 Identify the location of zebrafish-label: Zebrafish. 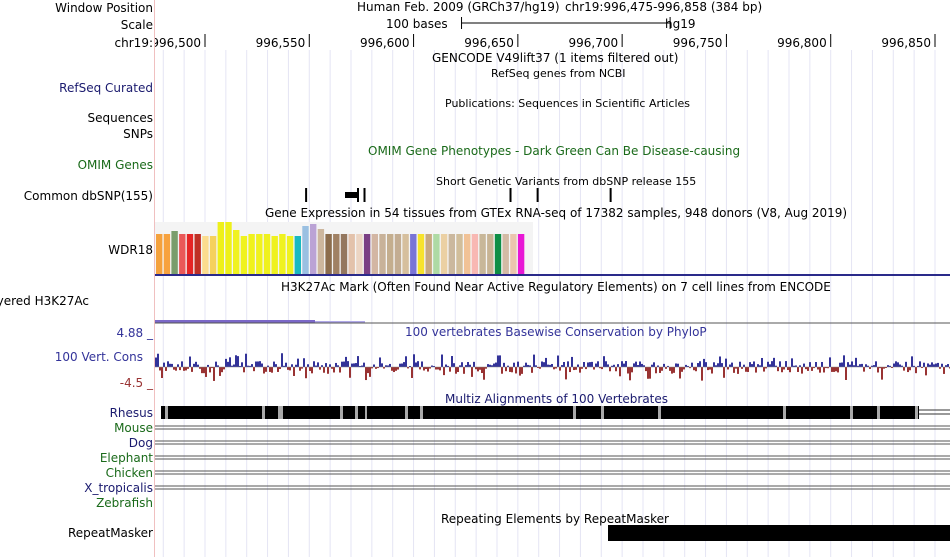
(124, 503).